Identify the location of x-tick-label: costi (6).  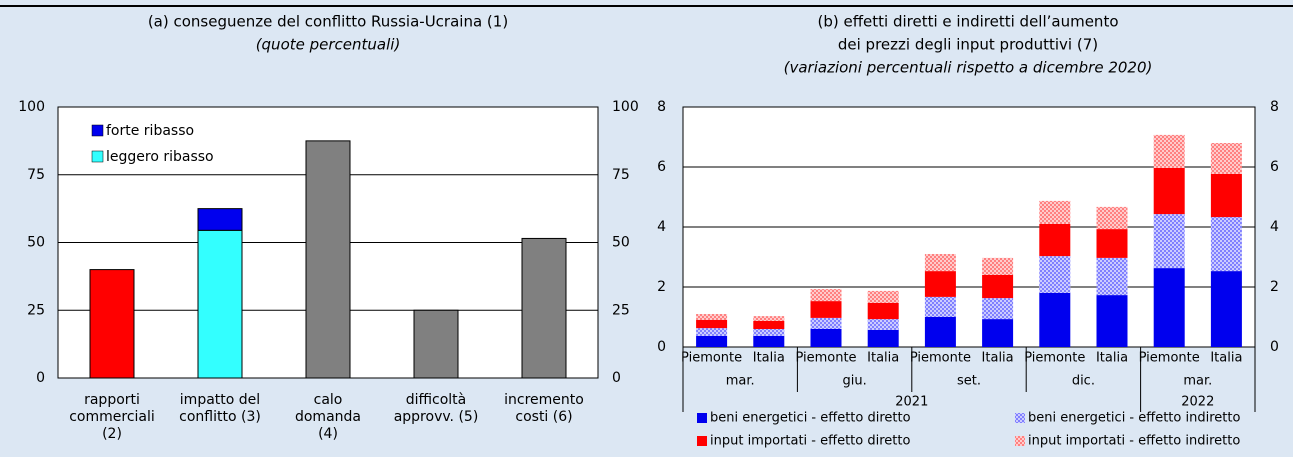
(543, 417).